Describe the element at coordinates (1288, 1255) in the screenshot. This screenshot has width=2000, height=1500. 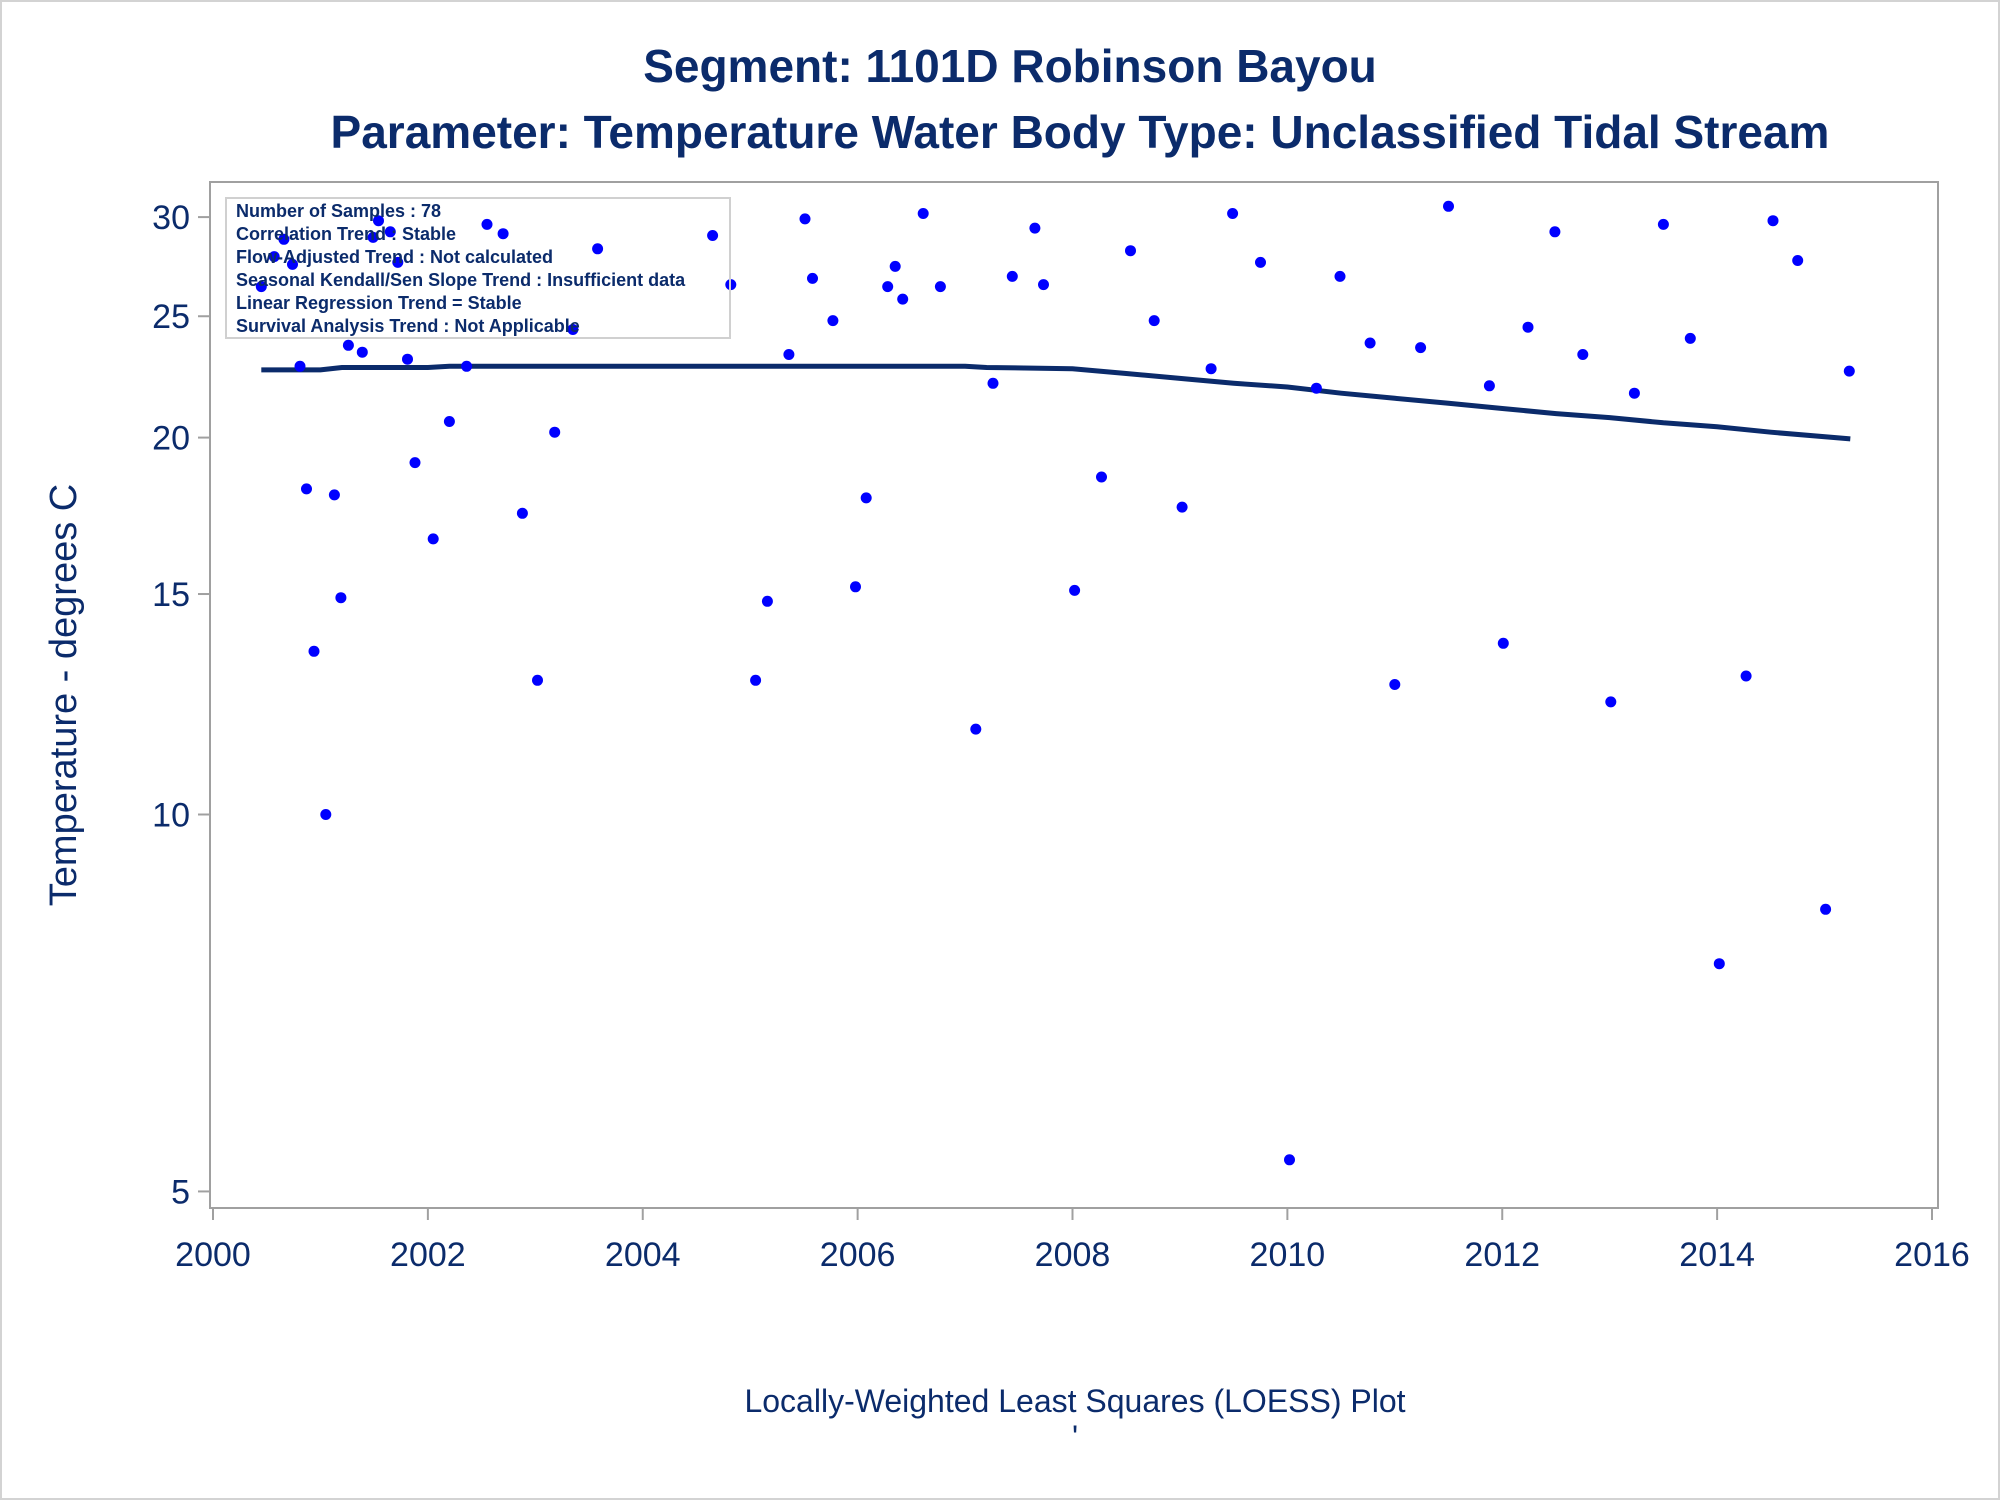
I see `x-tick-label: 2010` at that location.